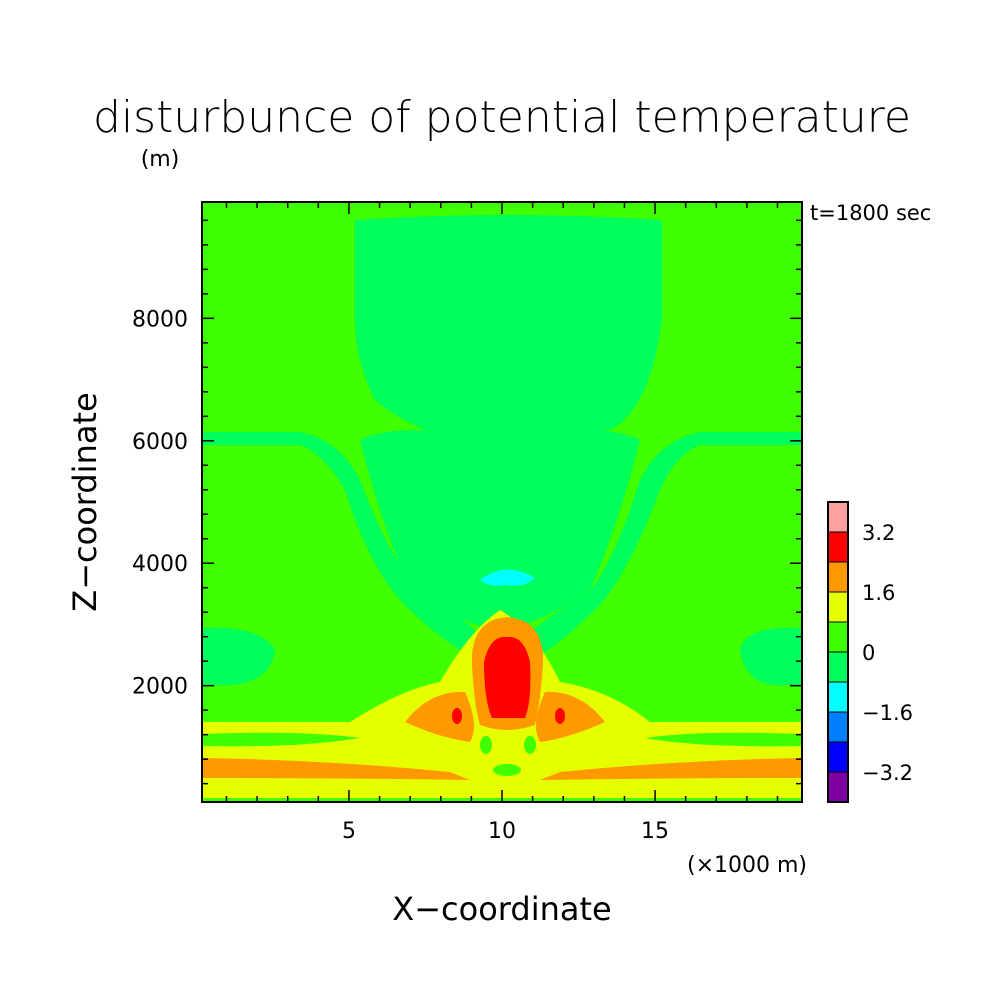 The image size is (1004, 1004). I want to click on colorbar-frame, so click(838, 652).